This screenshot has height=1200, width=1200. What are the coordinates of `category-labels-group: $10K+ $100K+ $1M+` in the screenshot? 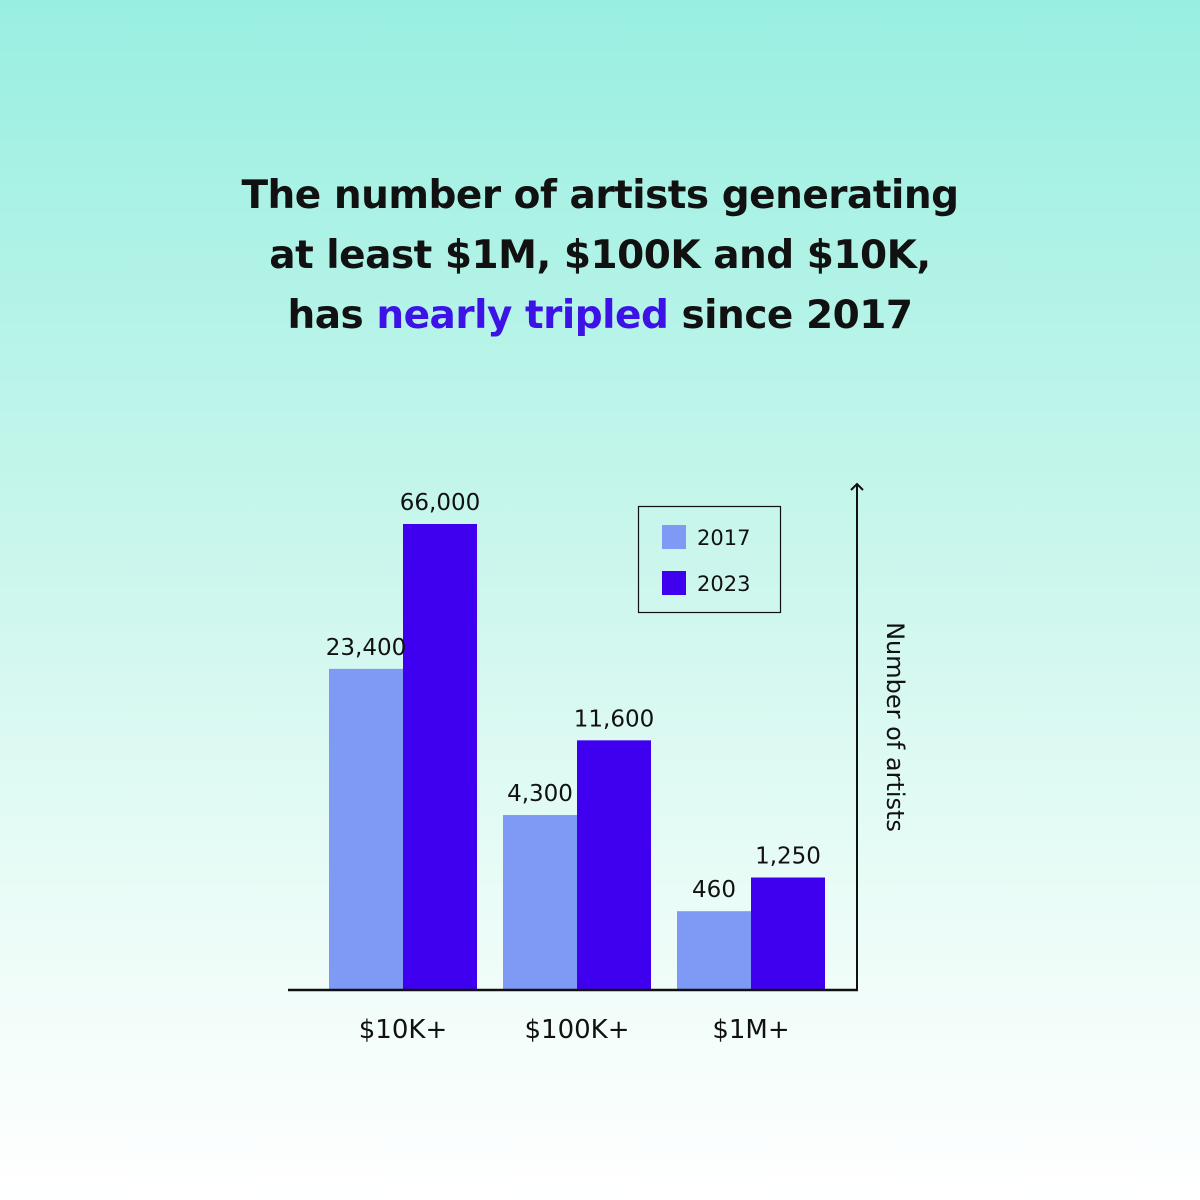 It's located at (574, 1030).